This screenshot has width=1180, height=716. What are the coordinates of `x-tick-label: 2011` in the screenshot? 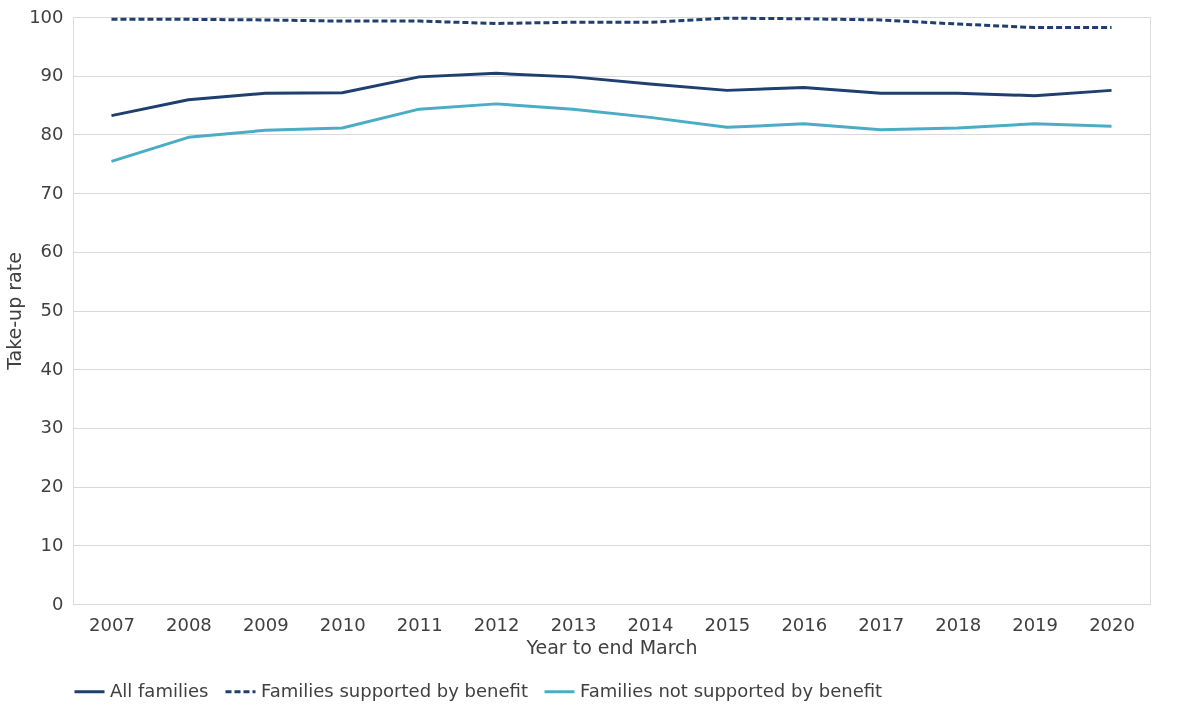 It's located at (419, 624).